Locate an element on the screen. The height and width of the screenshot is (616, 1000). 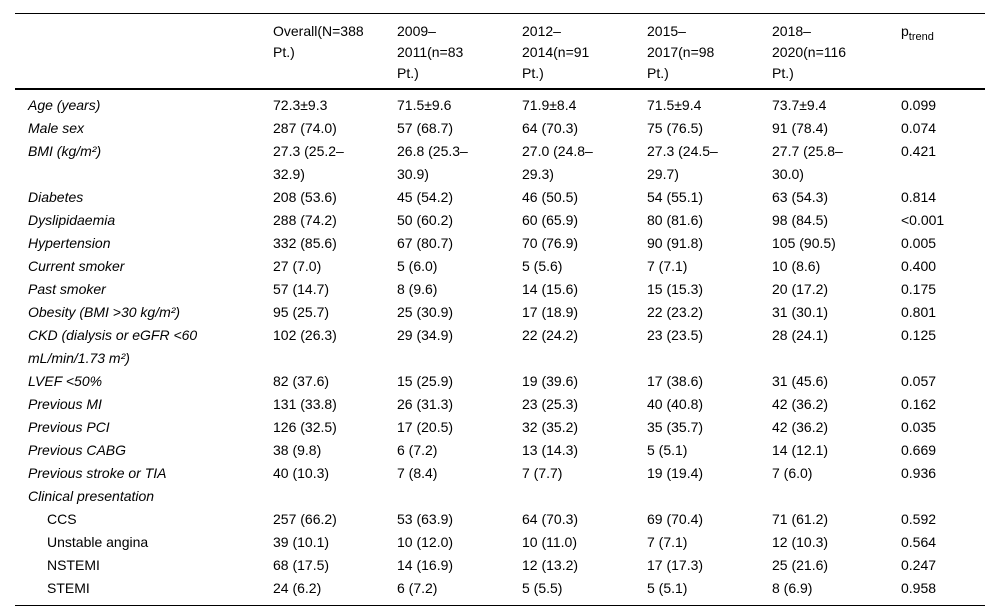
cell-p-value: 0.958 is located at coordinates (919, 588).